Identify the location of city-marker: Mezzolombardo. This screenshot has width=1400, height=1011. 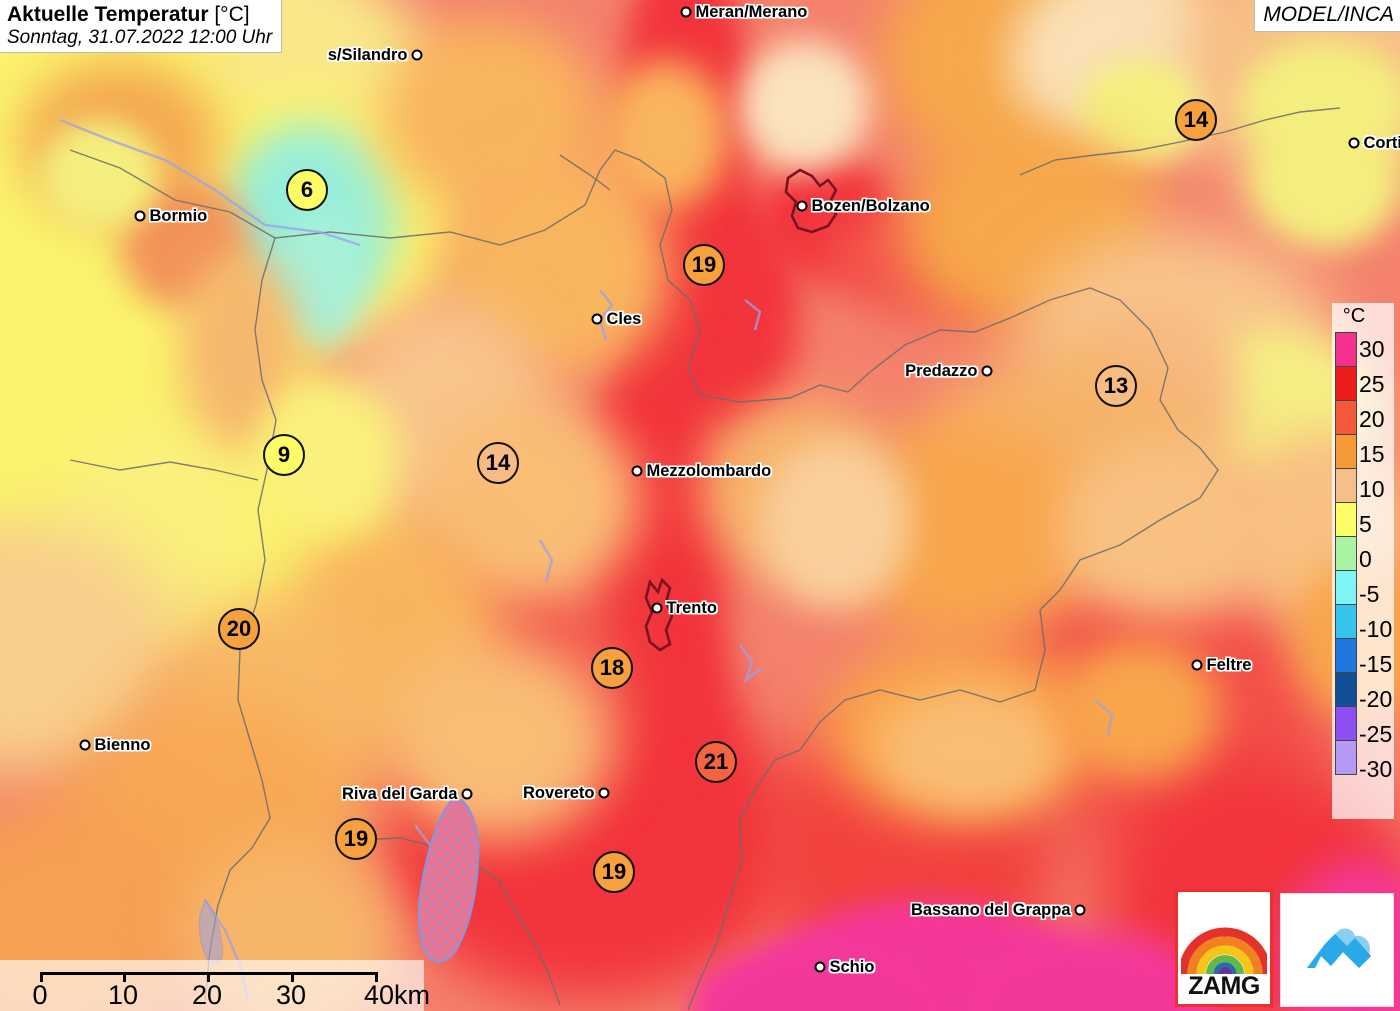
(701, 471).